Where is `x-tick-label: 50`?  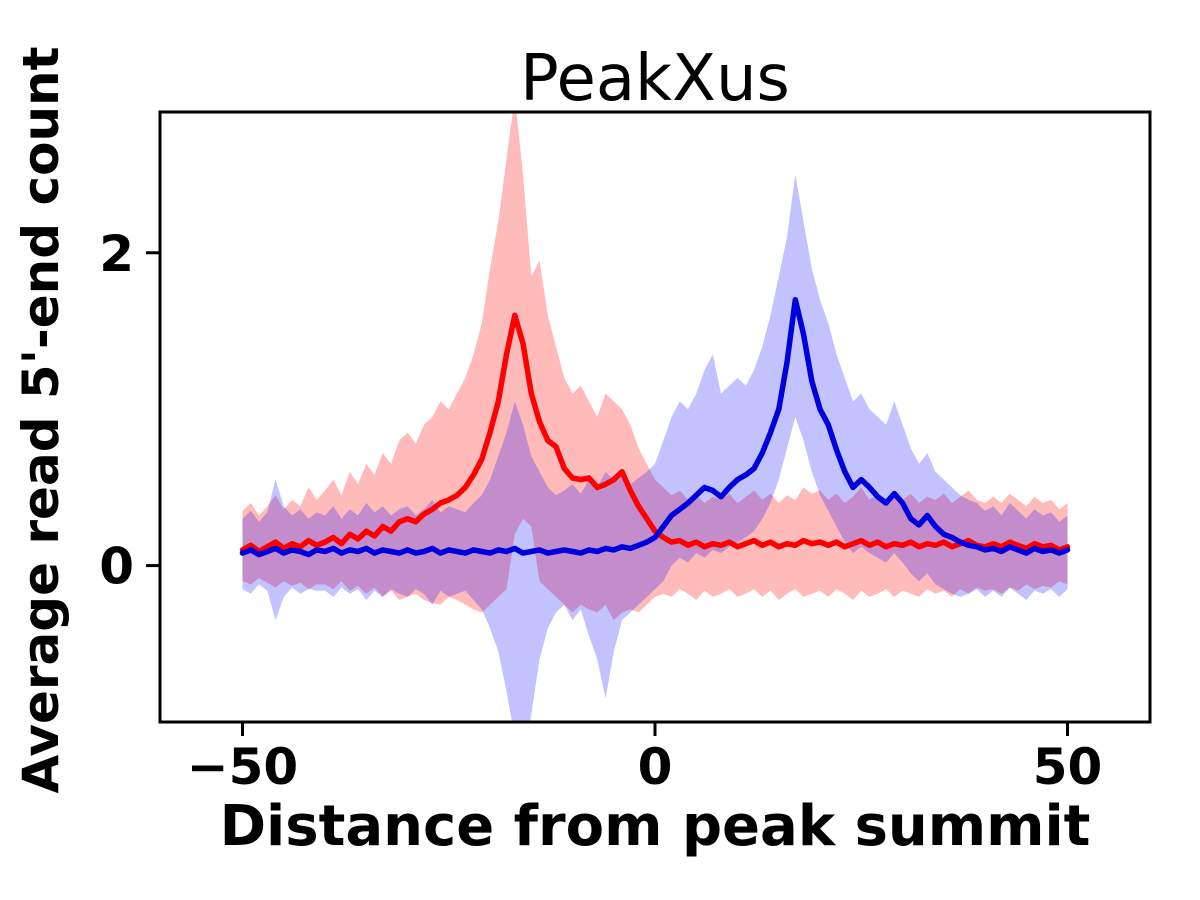
x-tick-label: 50 is located at coordinates (1068, 767).